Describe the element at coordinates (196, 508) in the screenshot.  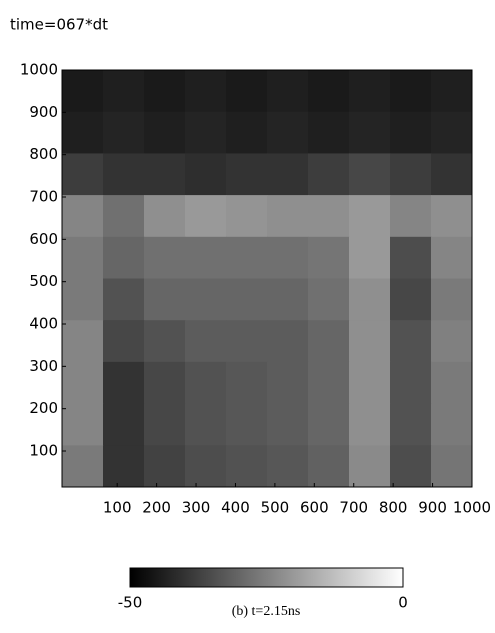
I see `x-tick-label: 300` at that location.